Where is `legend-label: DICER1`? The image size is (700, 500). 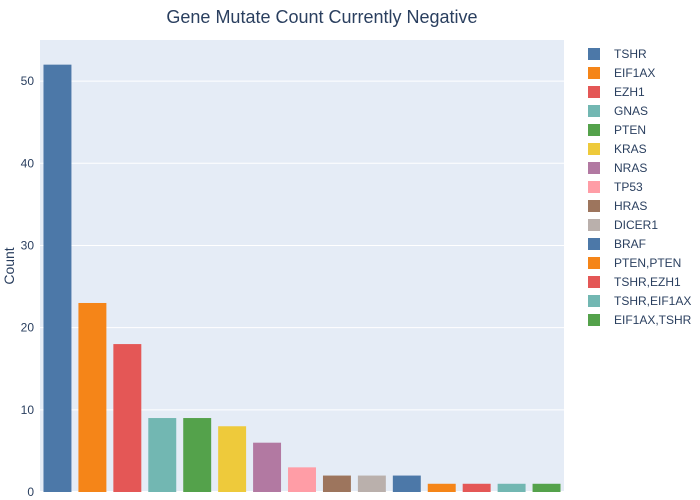 legend-label: DICER1 is located at coordinates (636, 225).